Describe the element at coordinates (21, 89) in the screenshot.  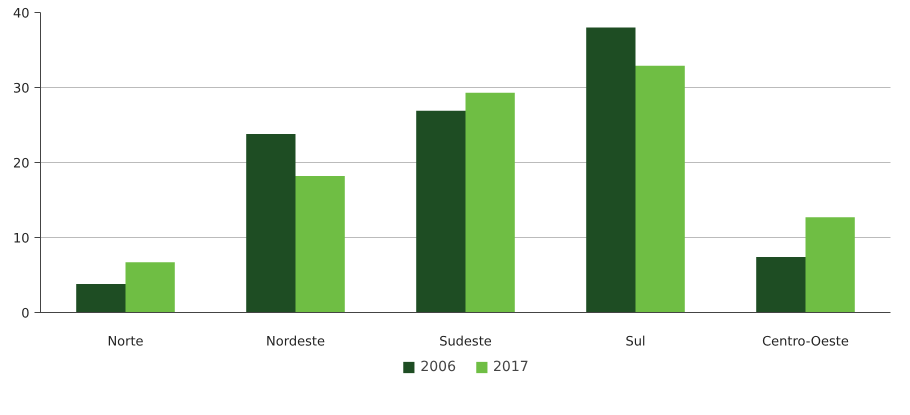
I see `y-tick-label: 30` at that location.